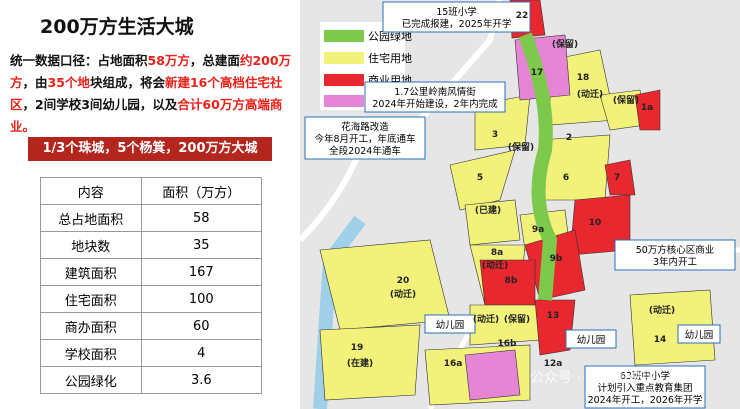  Describe the element at coordinates (117, 27) in the screenshot. I see `title: 200万方生活大城` at that location.